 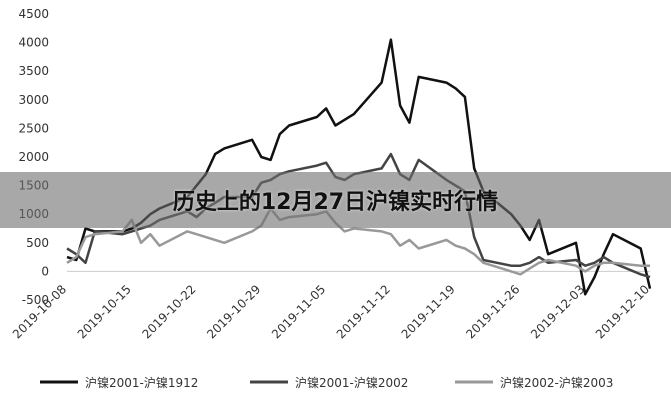 I want to click on y-tick-label: 4500, so click(x=33, y=14).